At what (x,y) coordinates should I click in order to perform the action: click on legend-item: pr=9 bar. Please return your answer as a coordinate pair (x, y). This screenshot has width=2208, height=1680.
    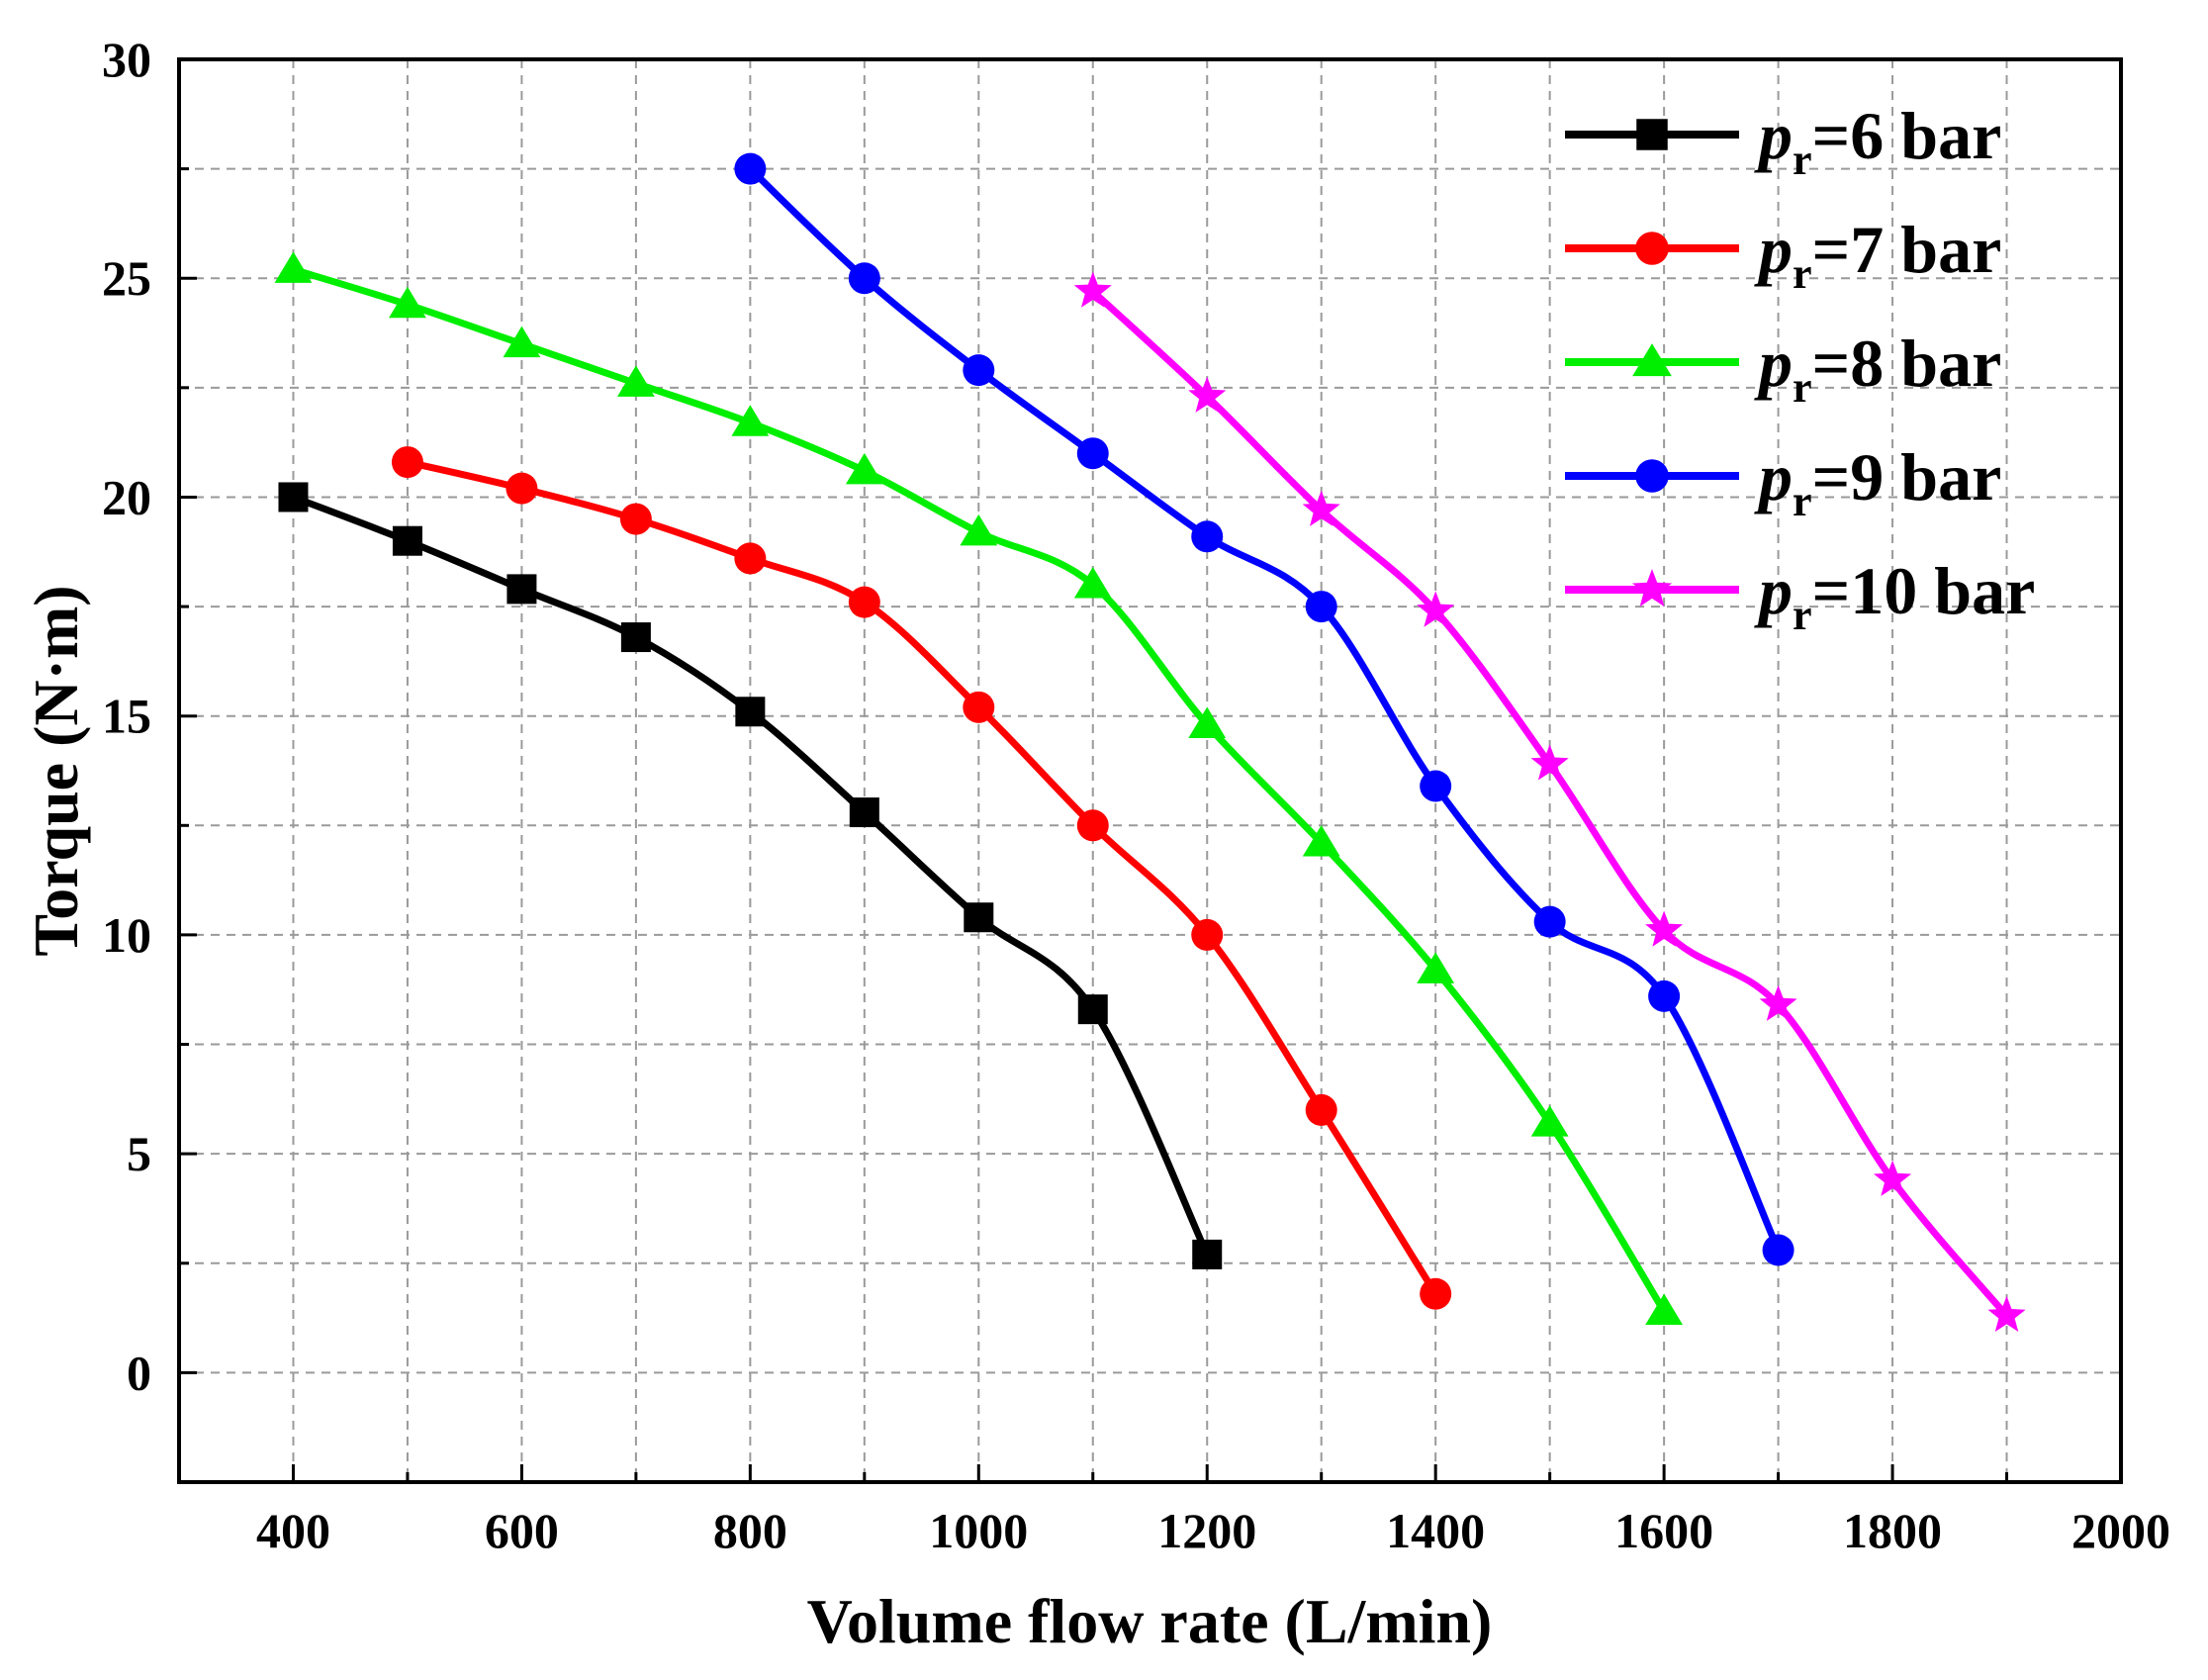
    Looking at the image, I should click on (1783, 482).